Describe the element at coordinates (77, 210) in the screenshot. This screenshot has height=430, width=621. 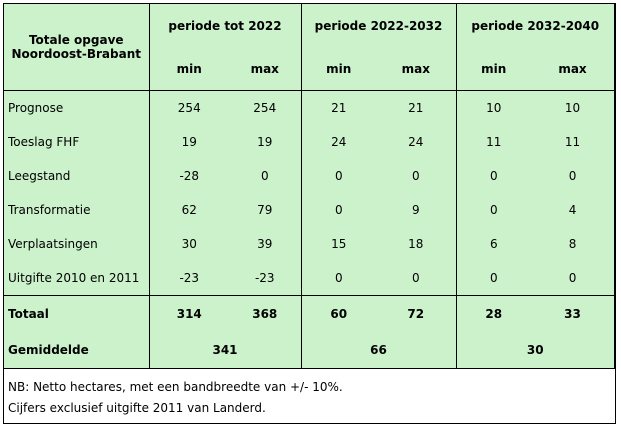
I see `row-label: Transformatie` at that location.